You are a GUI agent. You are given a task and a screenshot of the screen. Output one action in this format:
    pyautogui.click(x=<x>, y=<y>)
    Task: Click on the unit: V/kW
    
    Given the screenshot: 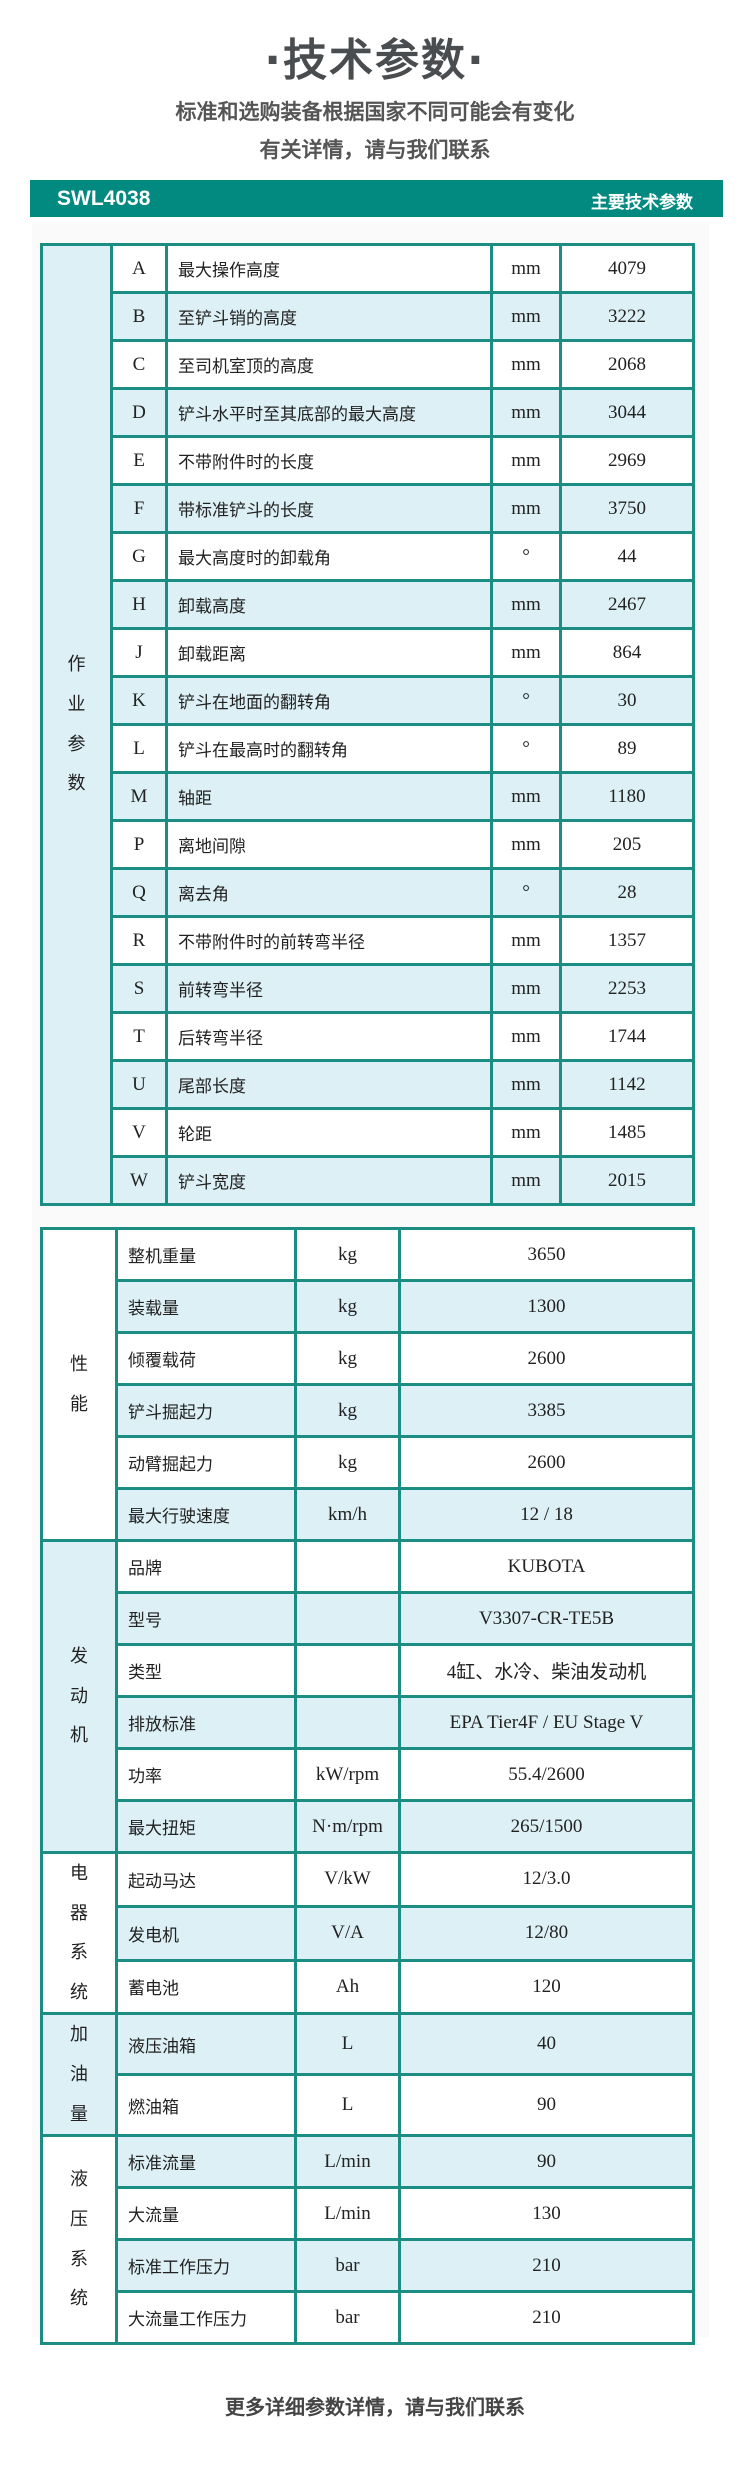 What is the action you would take?
    pyautogui.click(x=347, y=1879)
    